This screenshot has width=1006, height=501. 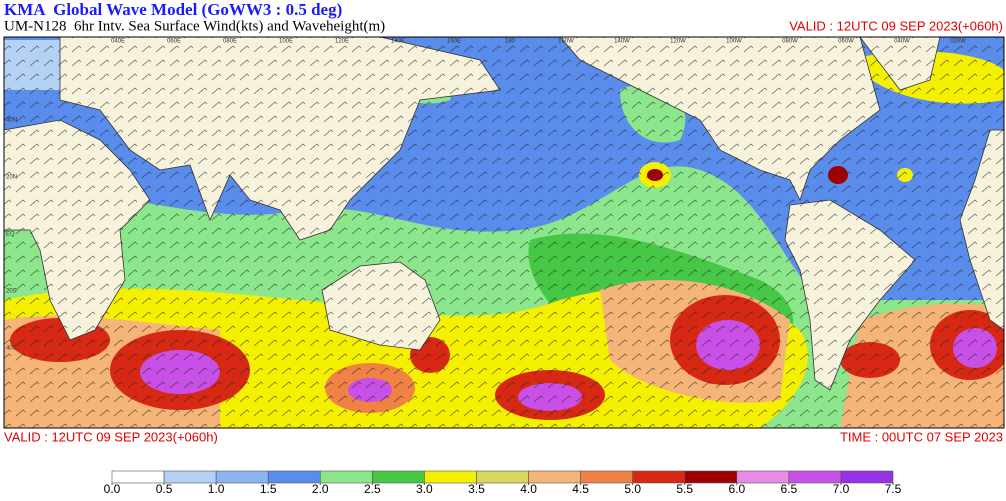 What do you see at coordinates (632, 489) in the screenshot?
I see `colorbar-label: 5.0` at bounding box center [632, 489].